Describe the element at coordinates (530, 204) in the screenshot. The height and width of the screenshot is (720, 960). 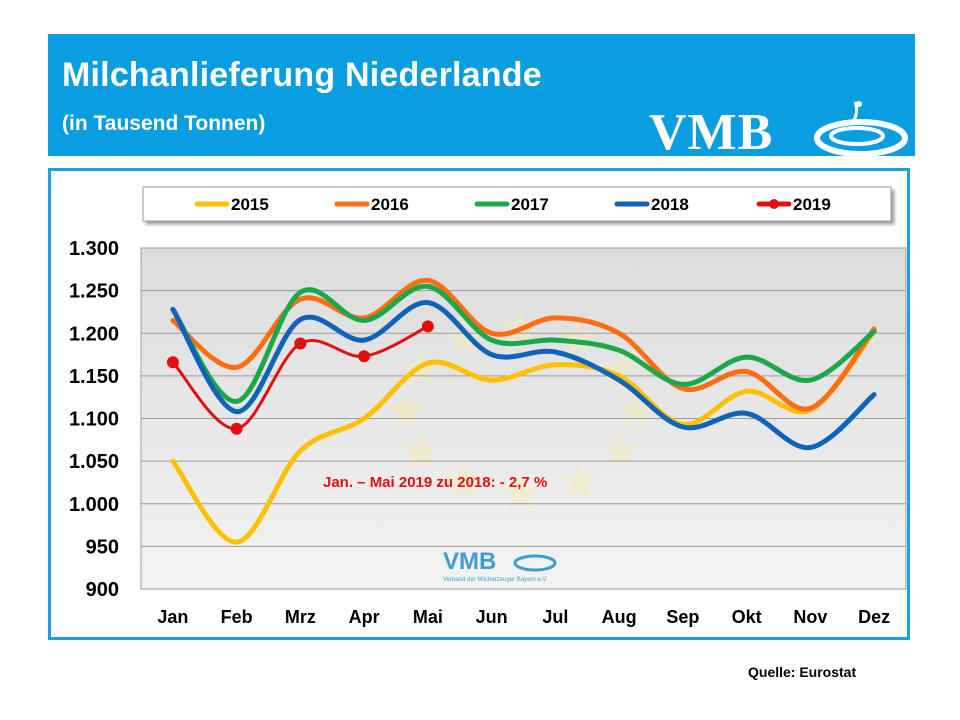
I see `legend-label-2017: 2017` at that location.